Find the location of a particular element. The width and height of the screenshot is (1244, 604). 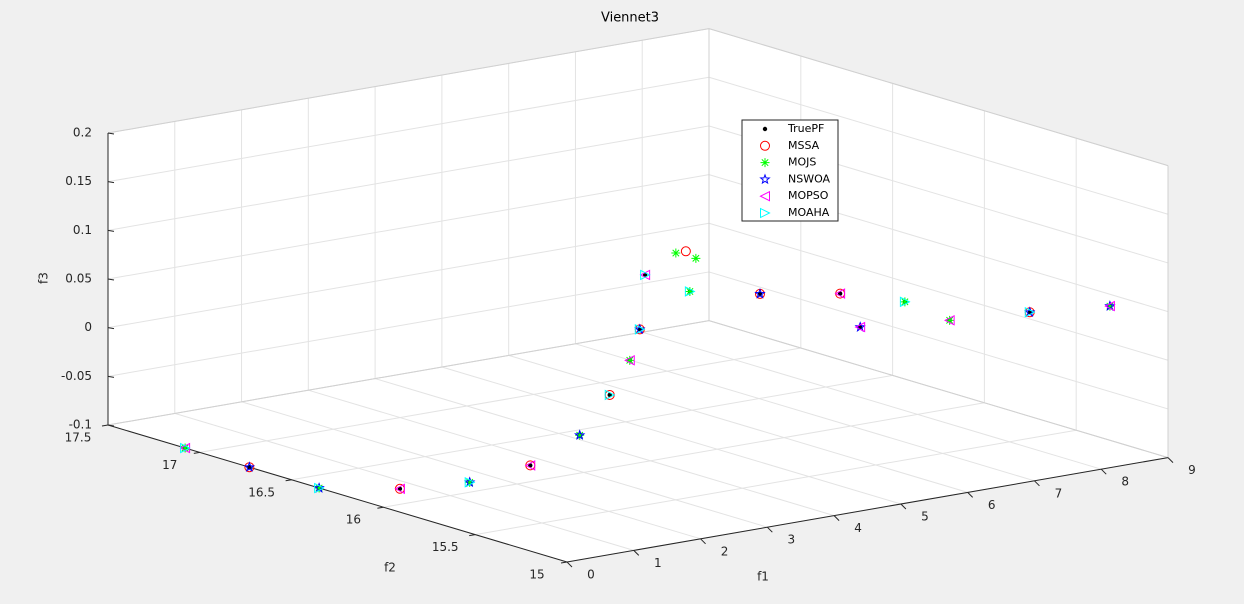

x-tick-label: 5 is located at coordinates (925, 517).